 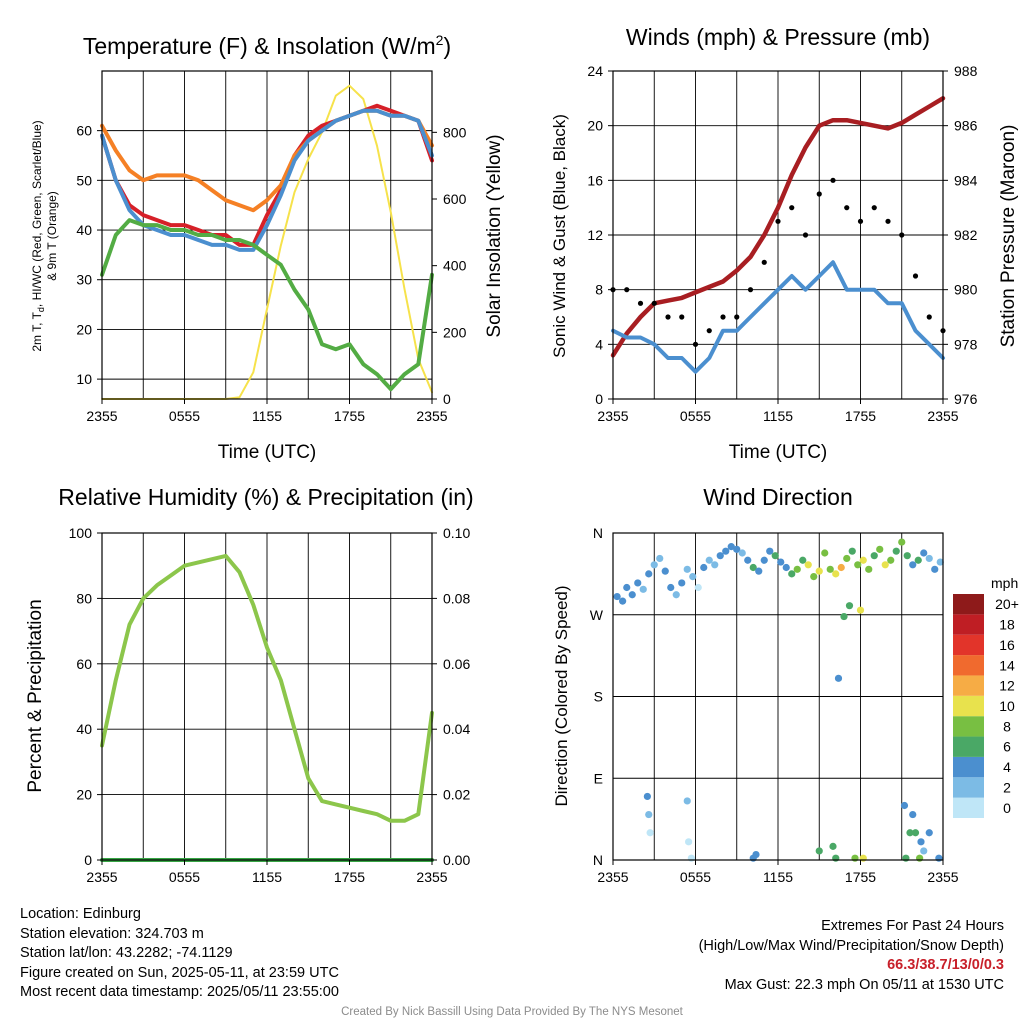 I want to click on y-tick-label: 80, so click(x=84, y=598).